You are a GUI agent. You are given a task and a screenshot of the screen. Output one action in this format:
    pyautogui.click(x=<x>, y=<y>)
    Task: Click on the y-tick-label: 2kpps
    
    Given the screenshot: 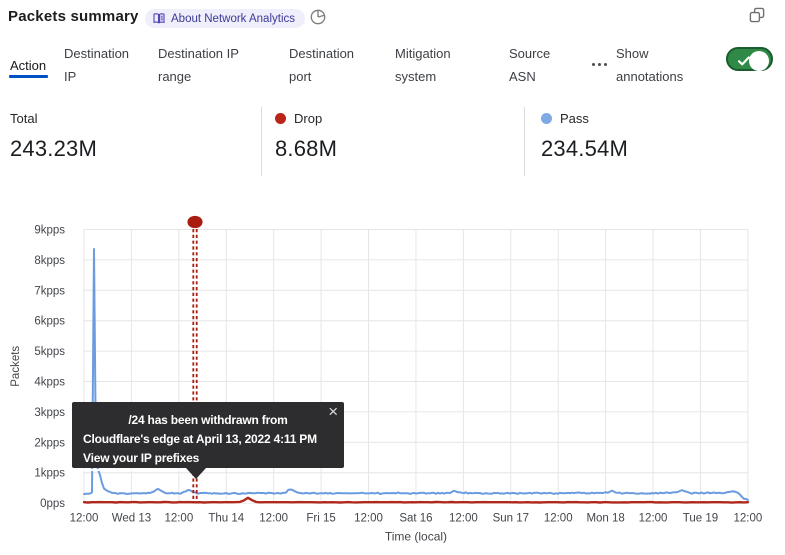 What is the action you would take?
    pyautogui.click(x=49, y=443)
    